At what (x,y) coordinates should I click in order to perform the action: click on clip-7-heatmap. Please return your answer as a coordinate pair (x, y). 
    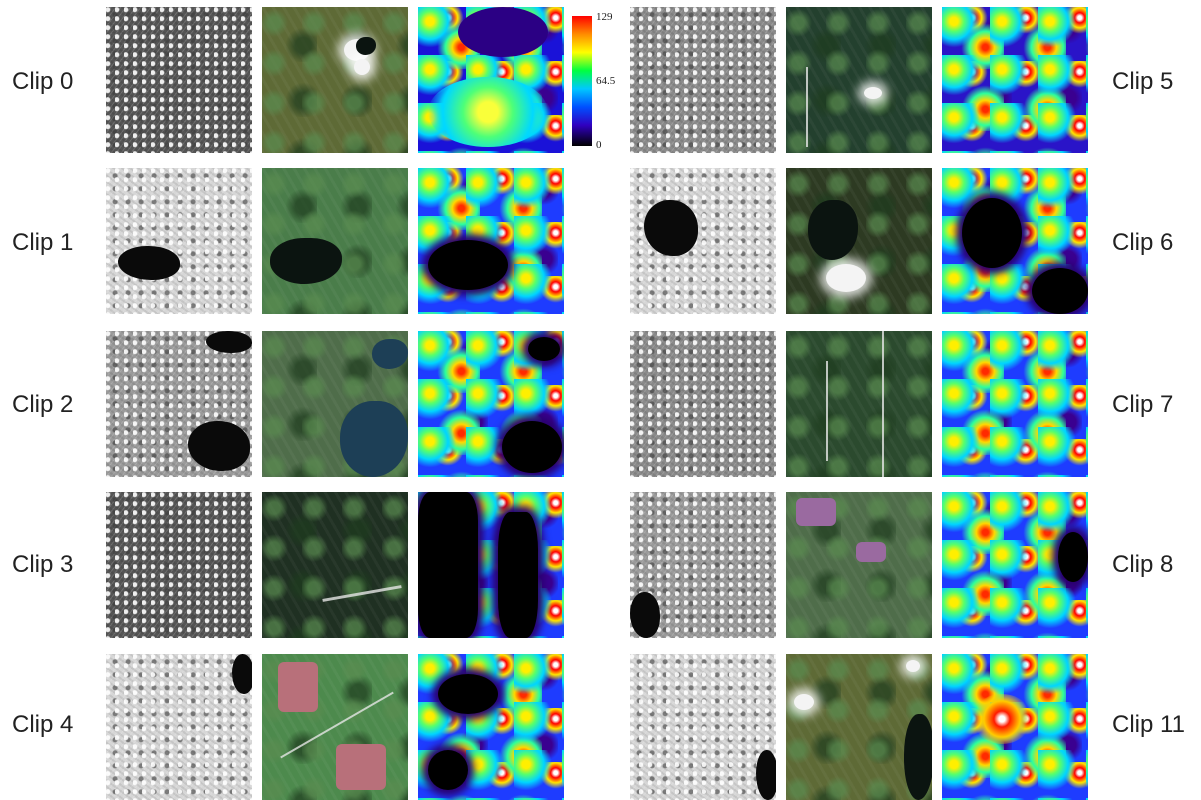
    Looking at the image, I should click on (1015, 404).